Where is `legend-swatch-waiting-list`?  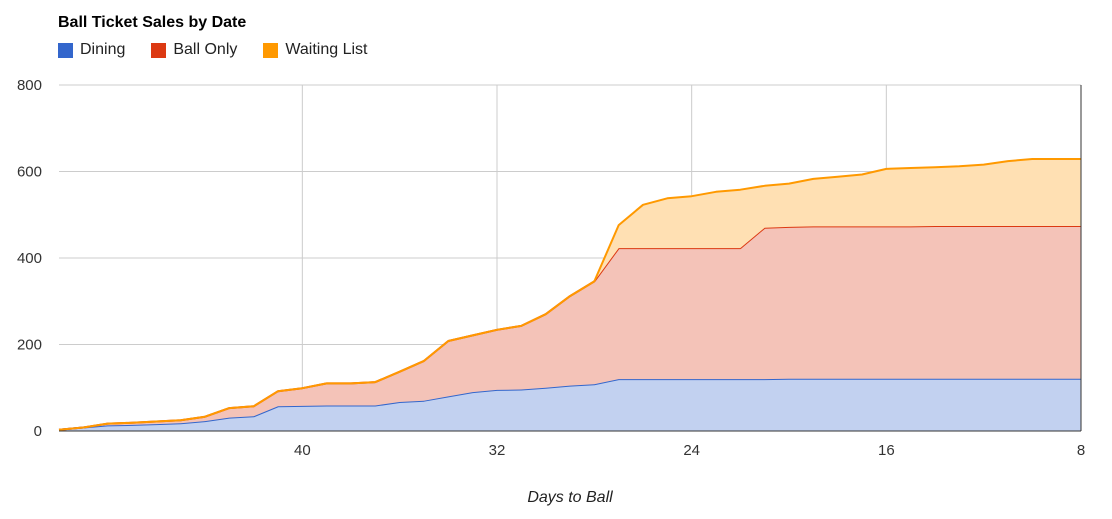
legend-swatch-waiting-list is located at coordinates (271, 50).